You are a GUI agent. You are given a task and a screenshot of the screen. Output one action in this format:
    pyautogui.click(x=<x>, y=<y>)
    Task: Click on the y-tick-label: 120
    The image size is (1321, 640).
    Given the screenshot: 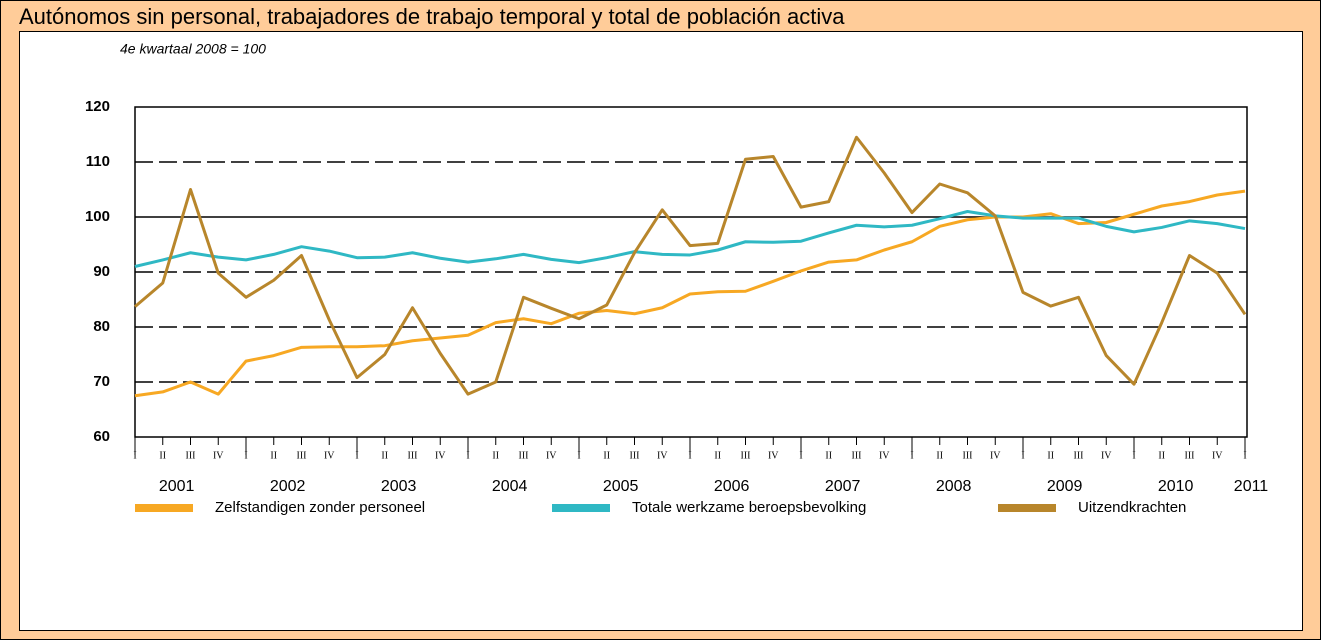 What is the action you would take?
    pyautogui.click(x=97, y=106)
    